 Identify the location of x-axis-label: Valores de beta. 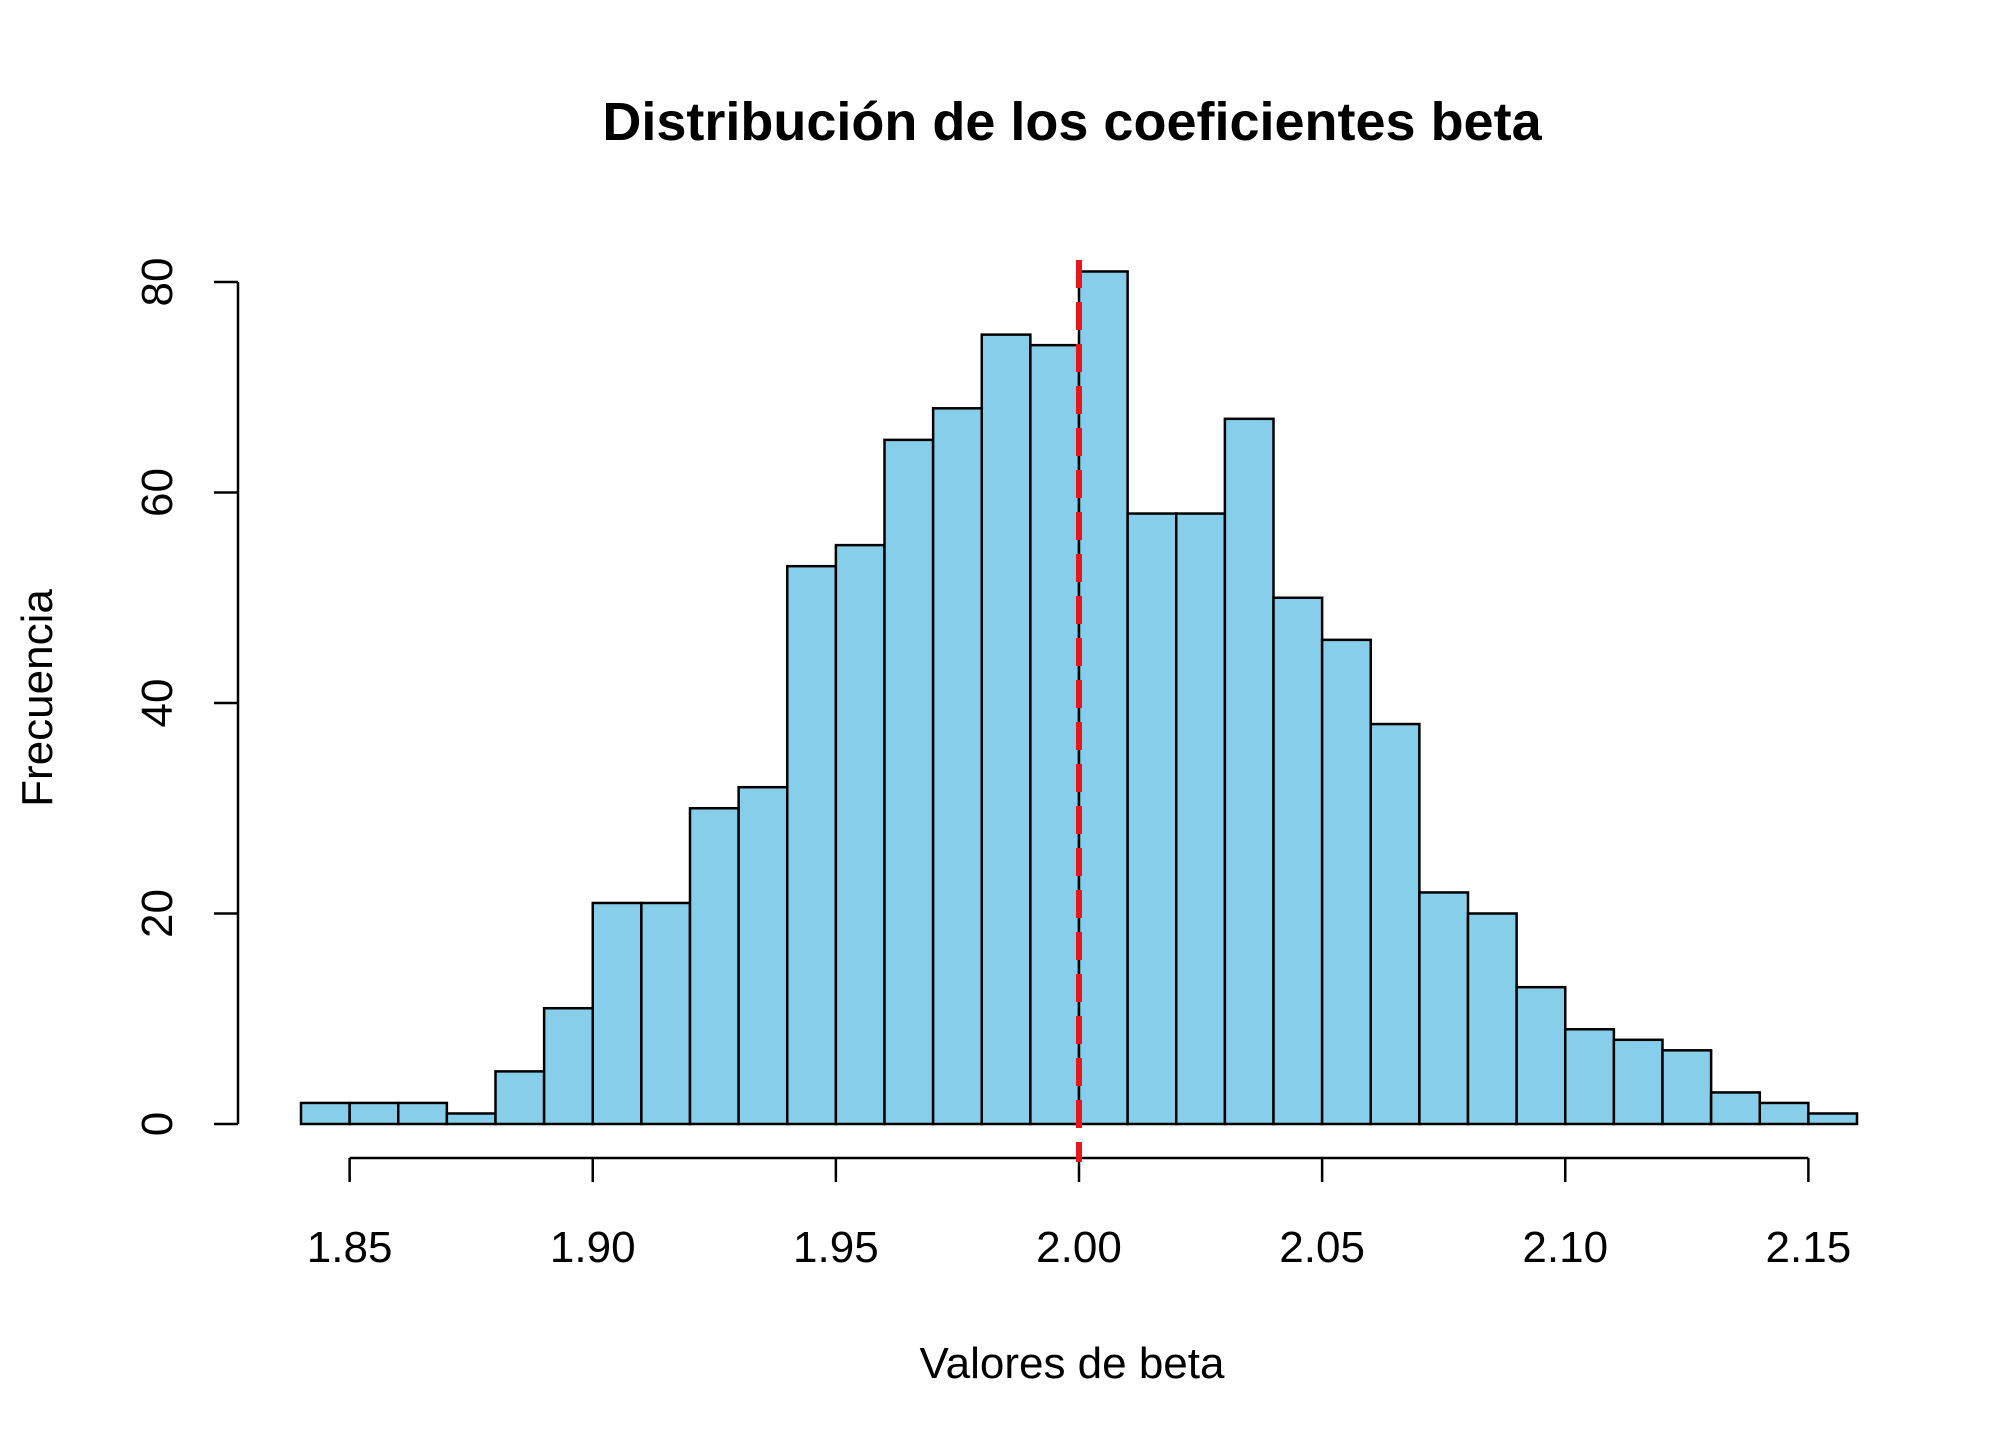
(1072, 1363).